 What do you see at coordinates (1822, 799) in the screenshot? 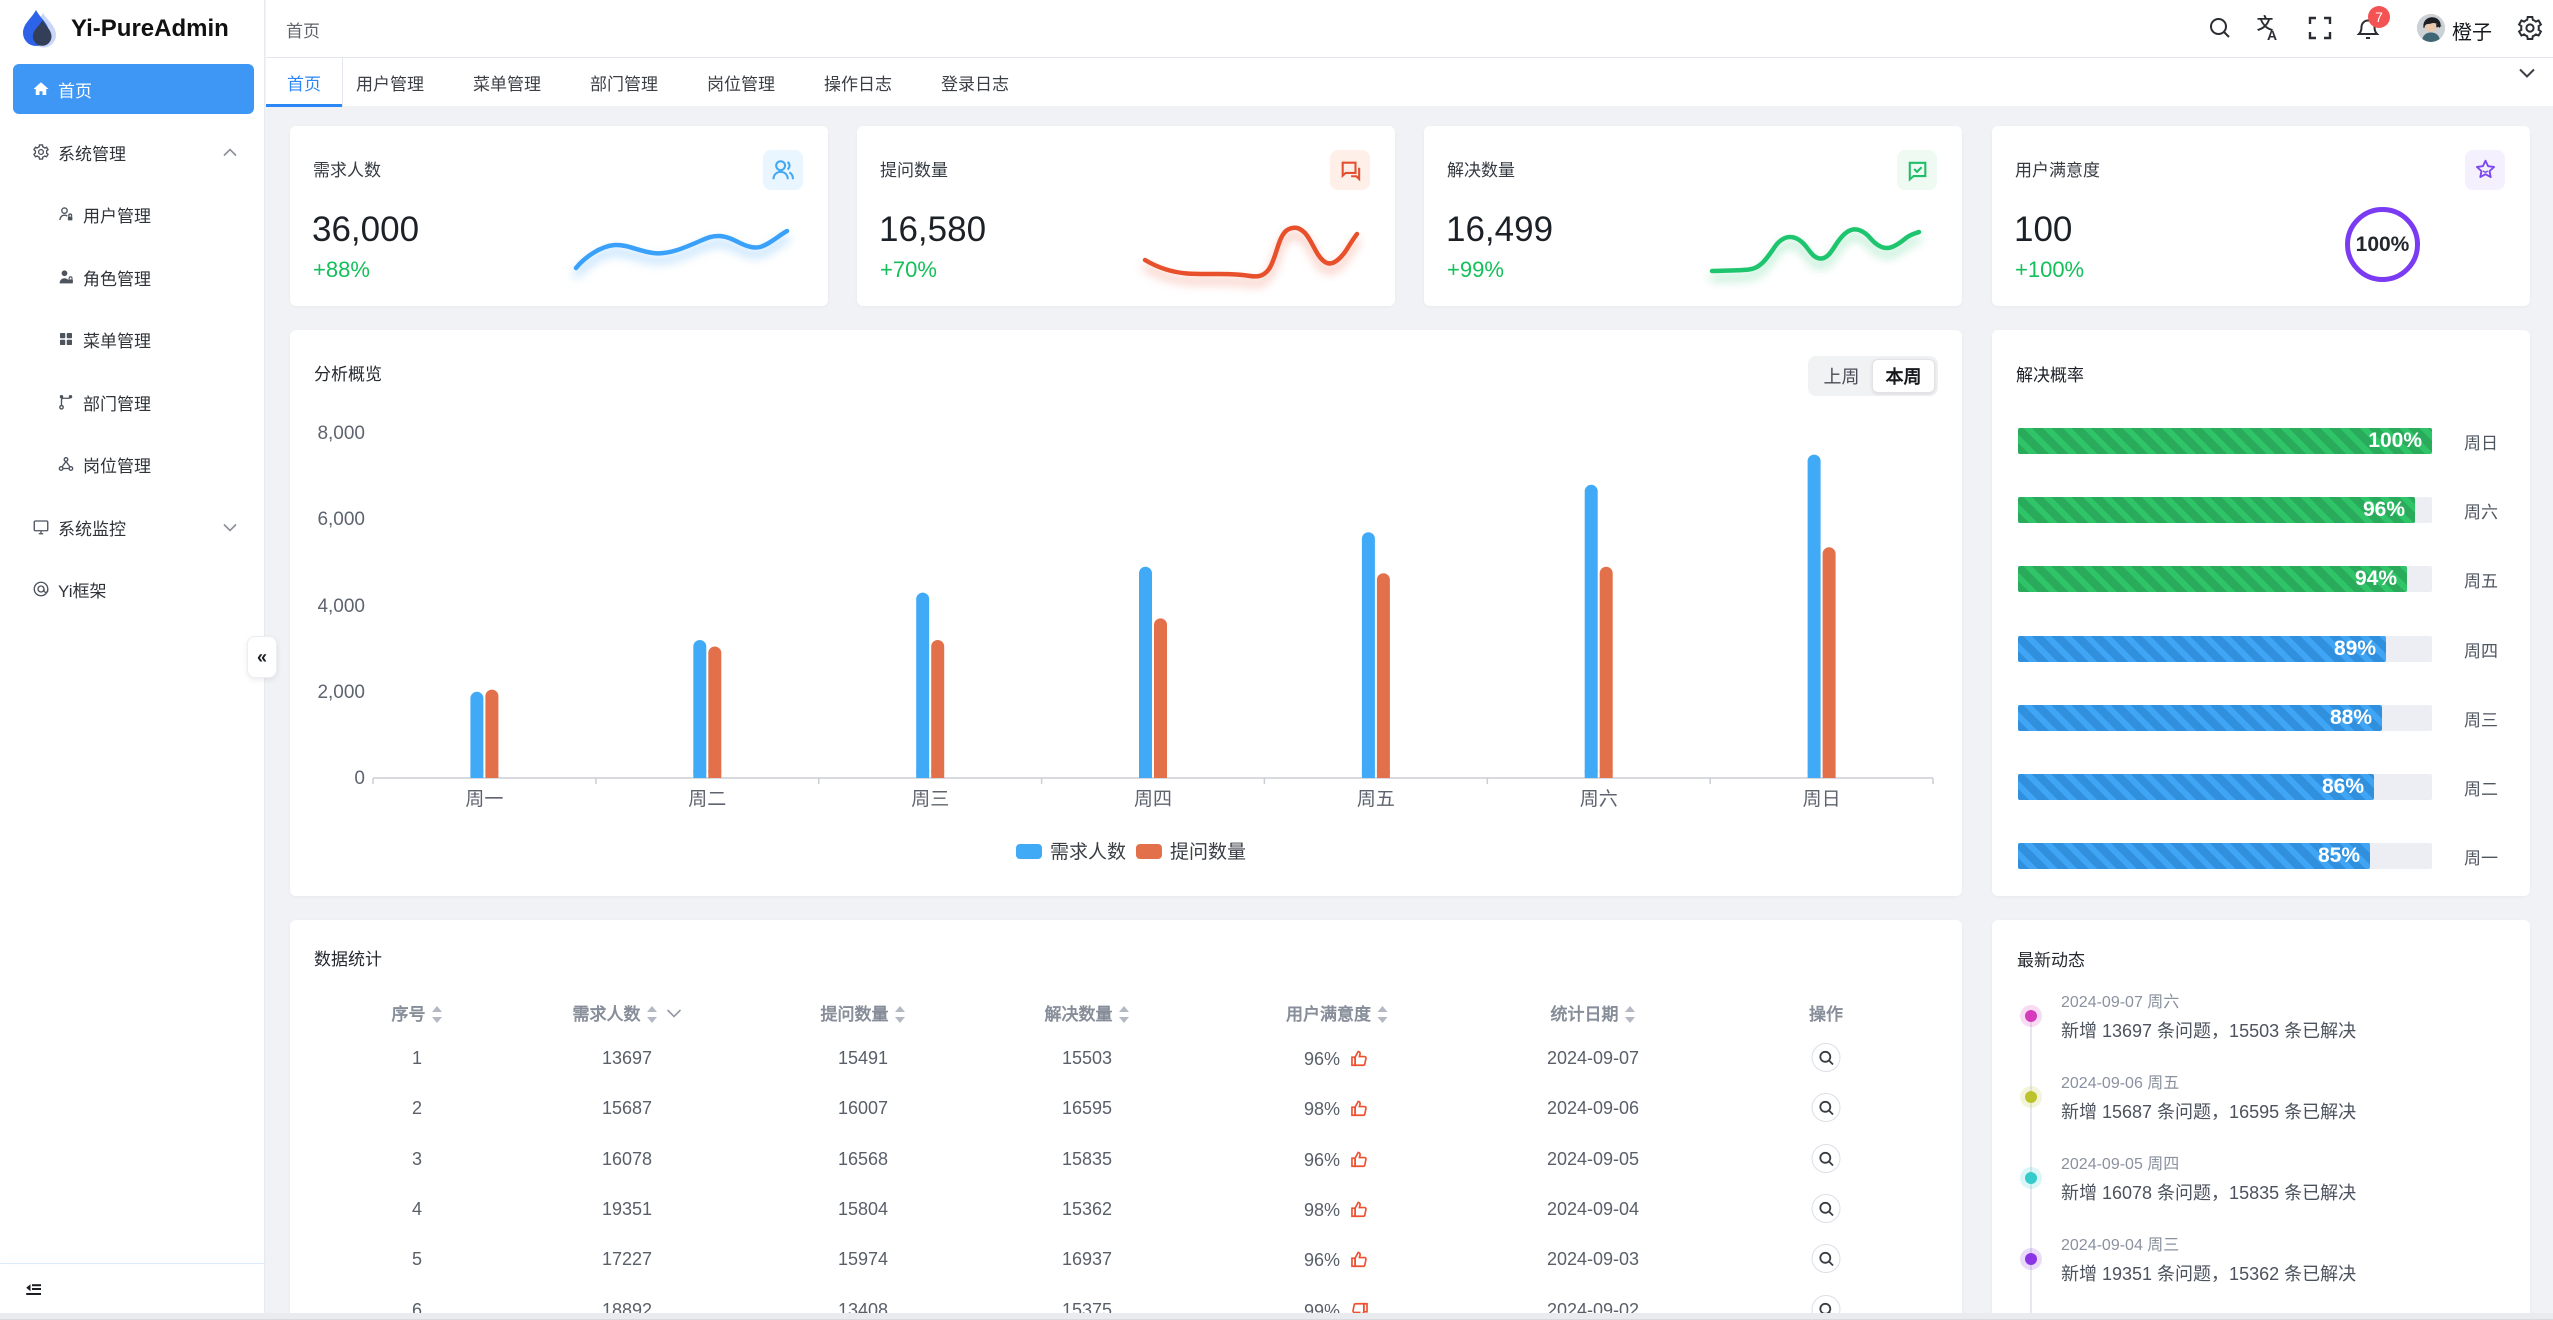
I see `svg-text: 周日` at bounding box center [1822, 799].